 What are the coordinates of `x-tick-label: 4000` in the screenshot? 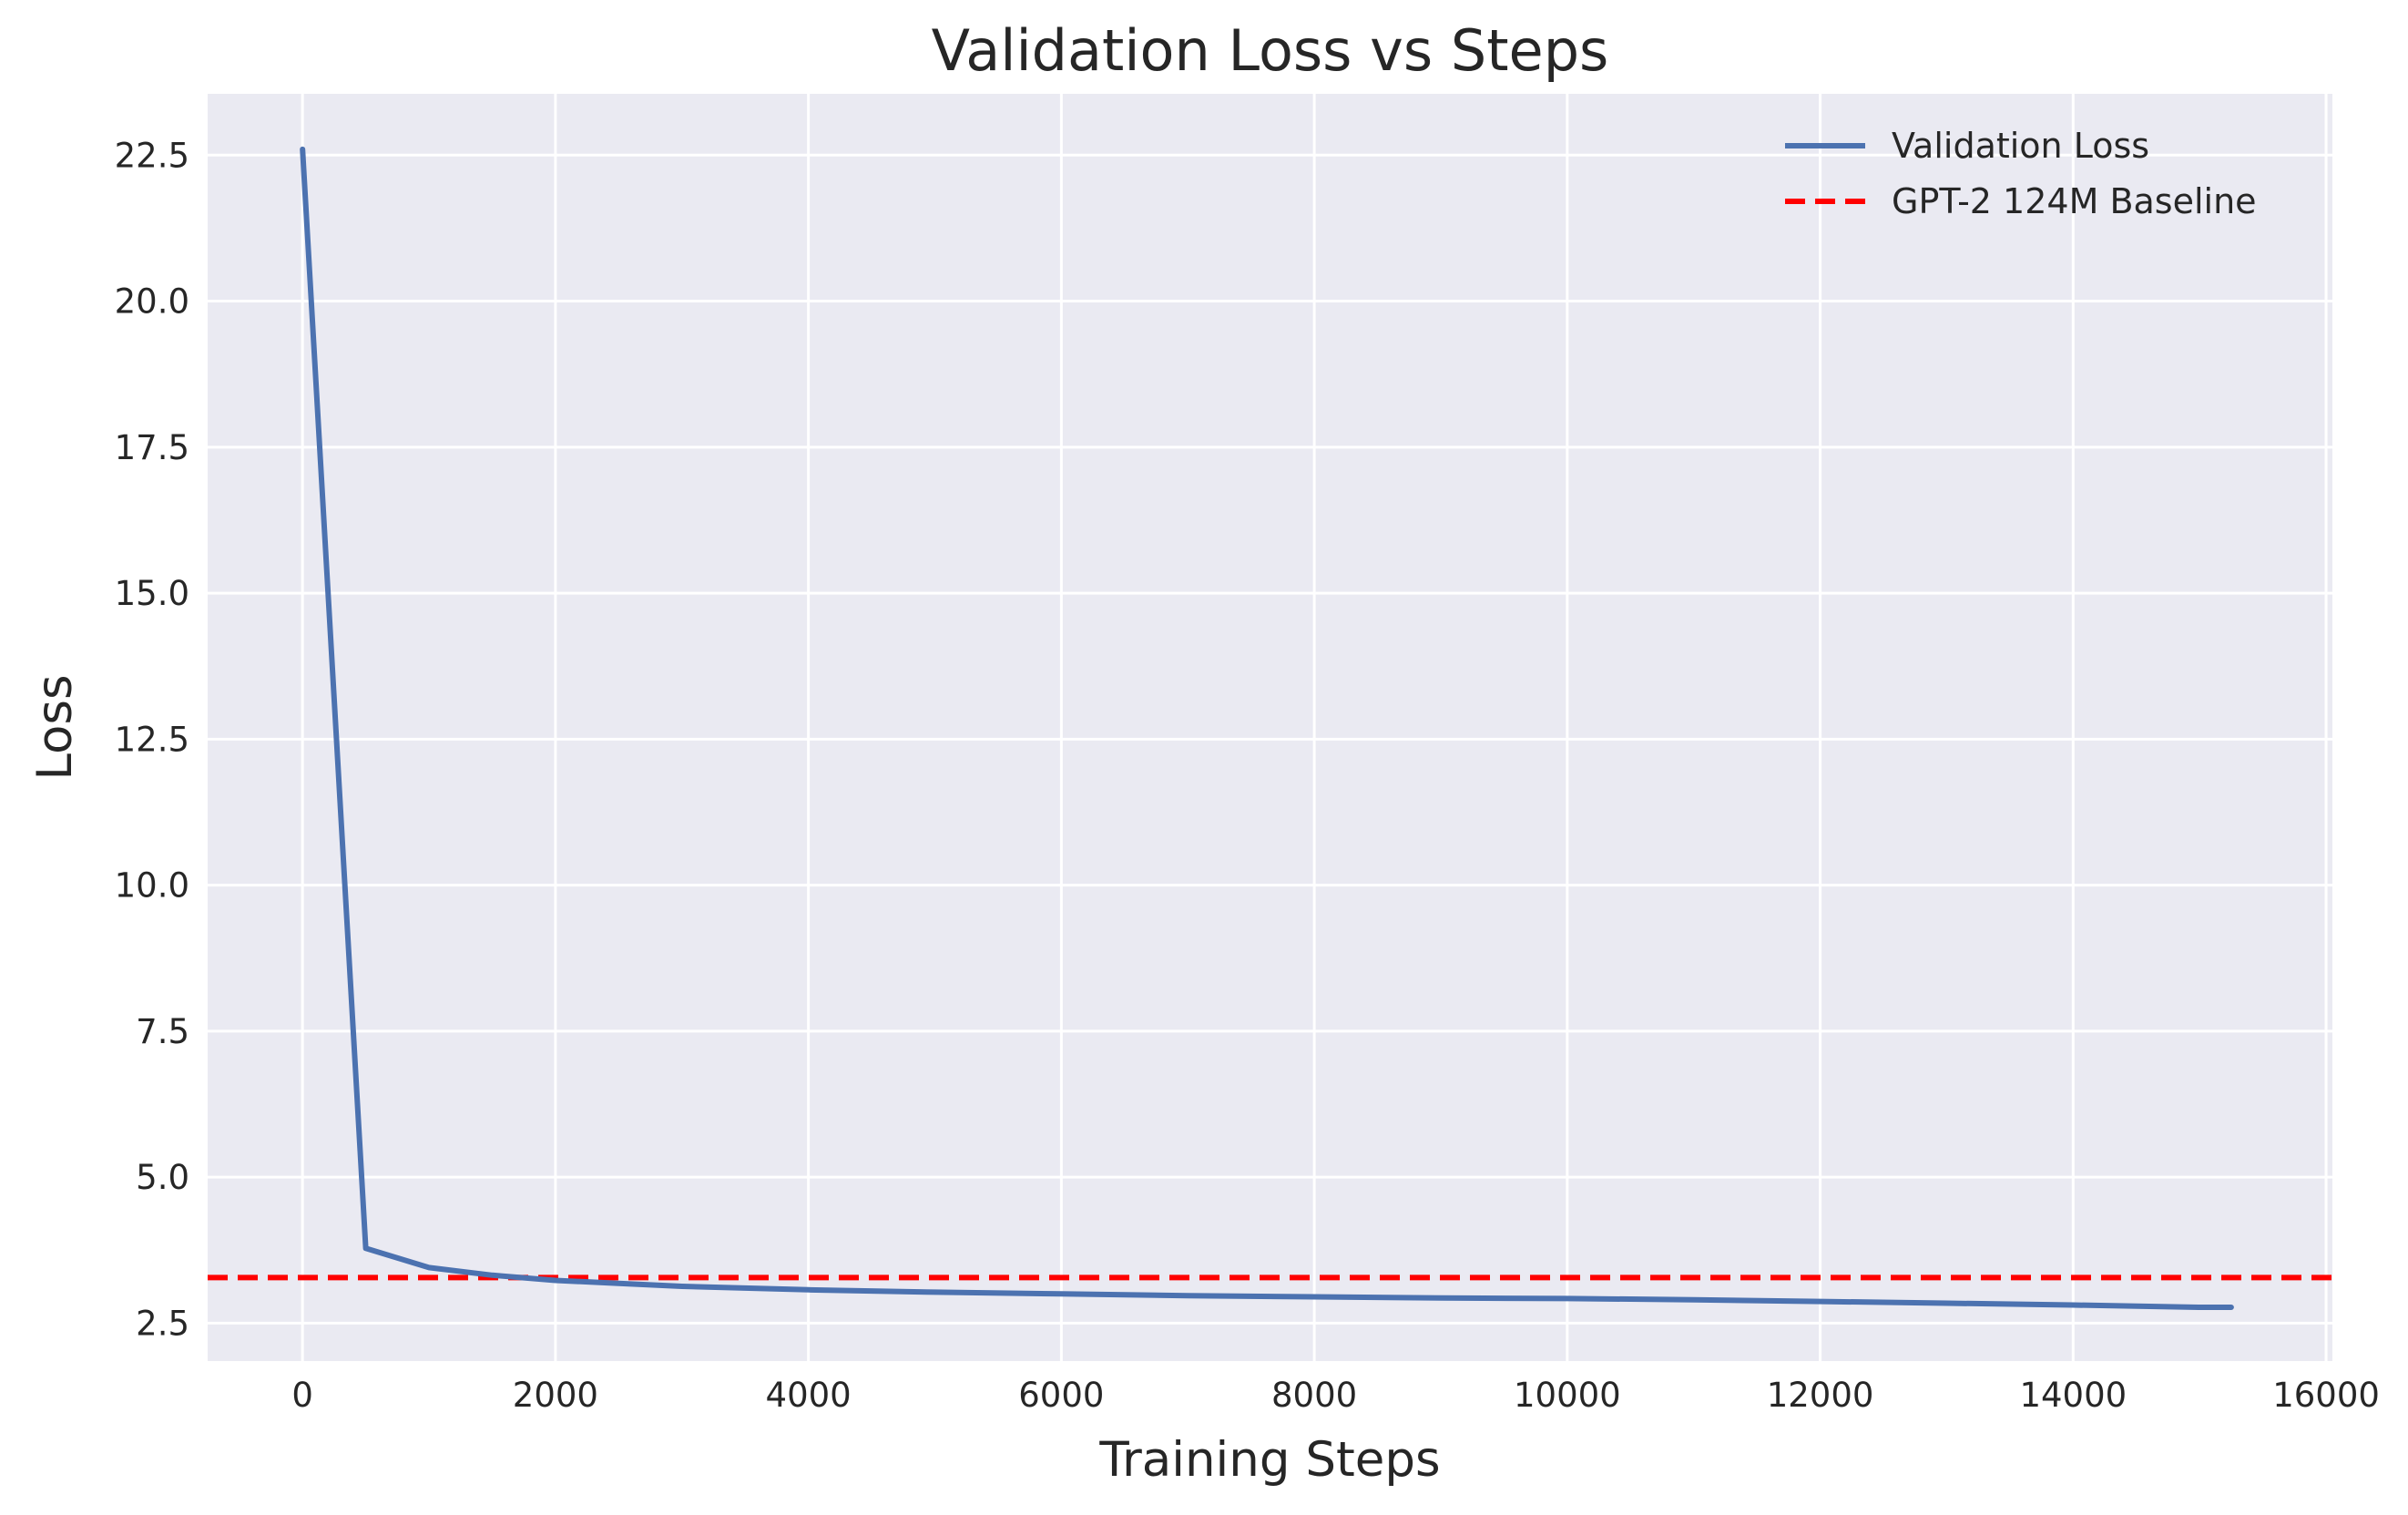 It's located at (809, 1395).